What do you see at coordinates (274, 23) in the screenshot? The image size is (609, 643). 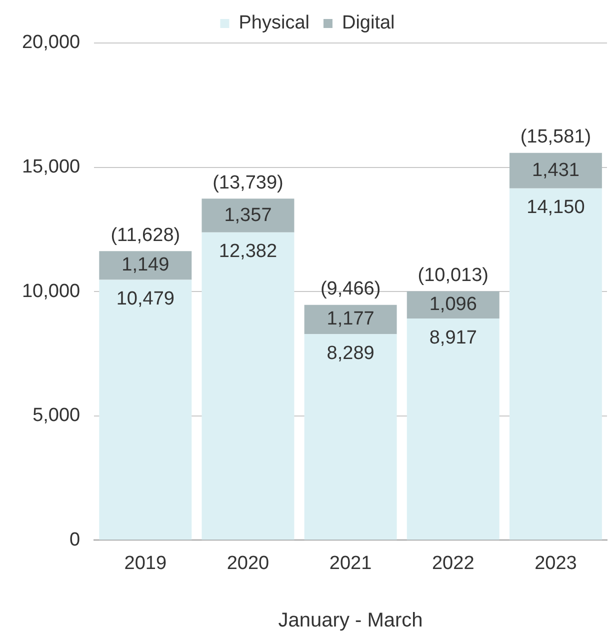 I see `legend-label: Physical` at bounding box center [274, 23].